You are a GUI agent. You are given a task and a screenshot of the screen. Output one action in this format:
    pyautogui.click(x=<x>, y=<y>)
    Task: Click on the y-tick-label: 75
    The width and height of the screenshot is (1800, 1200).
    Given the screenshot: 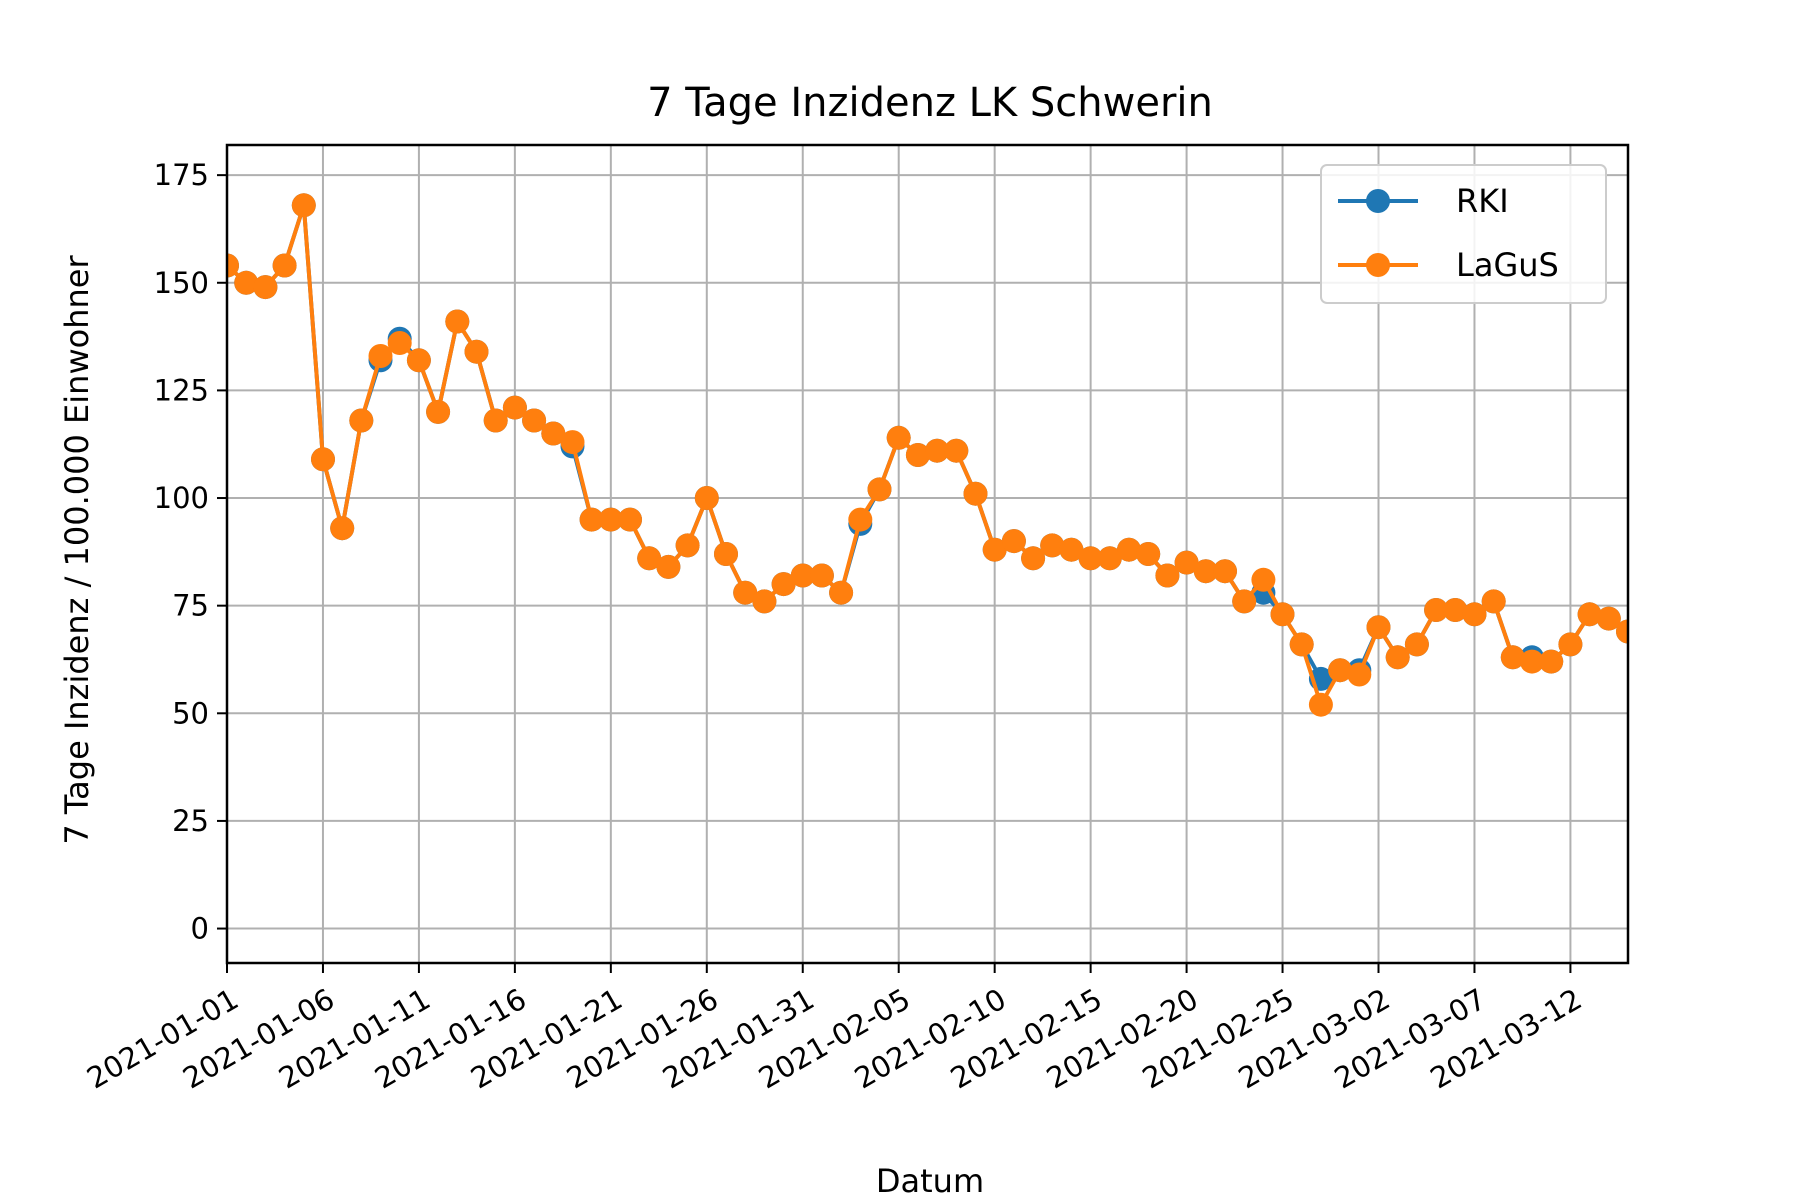 What is the action you would take?
    pyautogui.click(x=190, y=606)
    